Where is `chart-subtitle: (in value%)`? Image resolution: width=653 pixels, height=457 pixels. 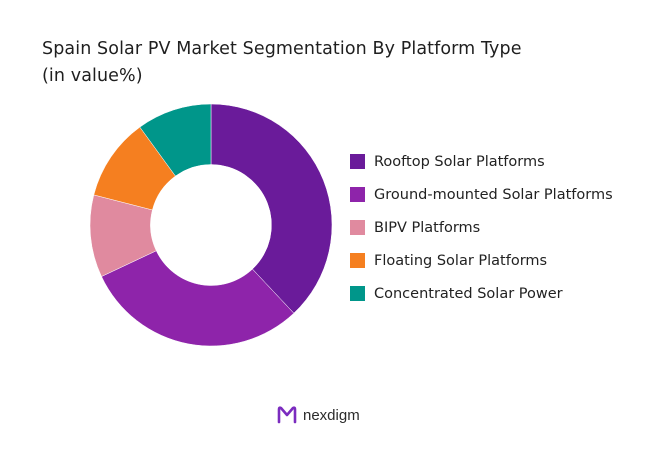 chart-subtitle: (in value%) is located at coordinates (92, 76).